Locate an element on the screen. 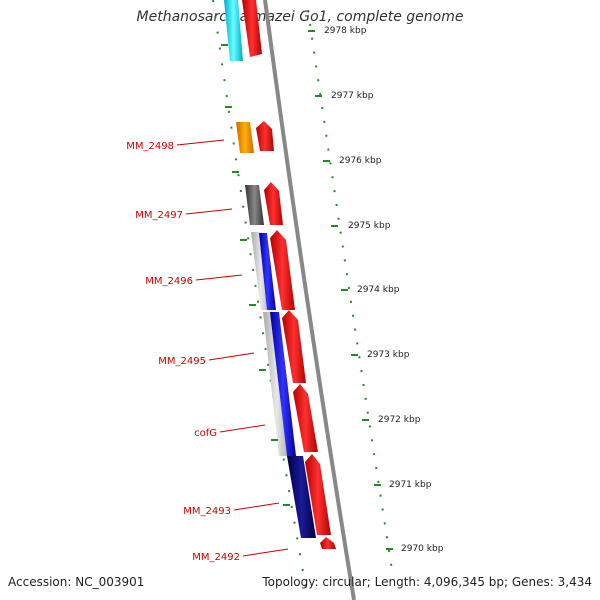 This screenshot has width=600, height=600. scale-label: 2973 kbp is located at coordinates (388, 355).